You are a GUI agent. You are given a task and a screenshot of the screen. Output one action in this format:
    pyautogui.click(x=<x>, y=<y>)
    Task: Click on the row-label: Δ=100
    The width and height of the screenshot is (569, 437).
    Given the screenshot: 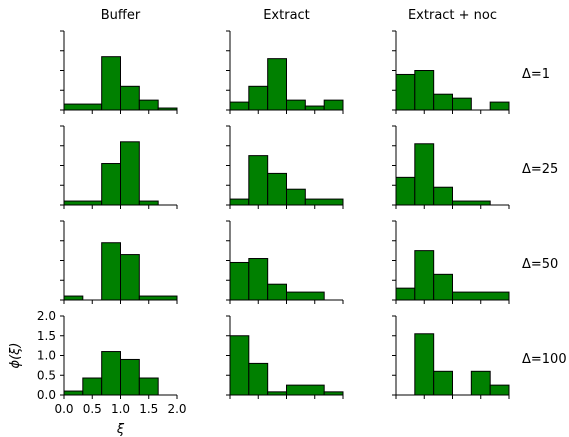 What is the action you would take?
    pyautogui.click(x=544, y=359)
    